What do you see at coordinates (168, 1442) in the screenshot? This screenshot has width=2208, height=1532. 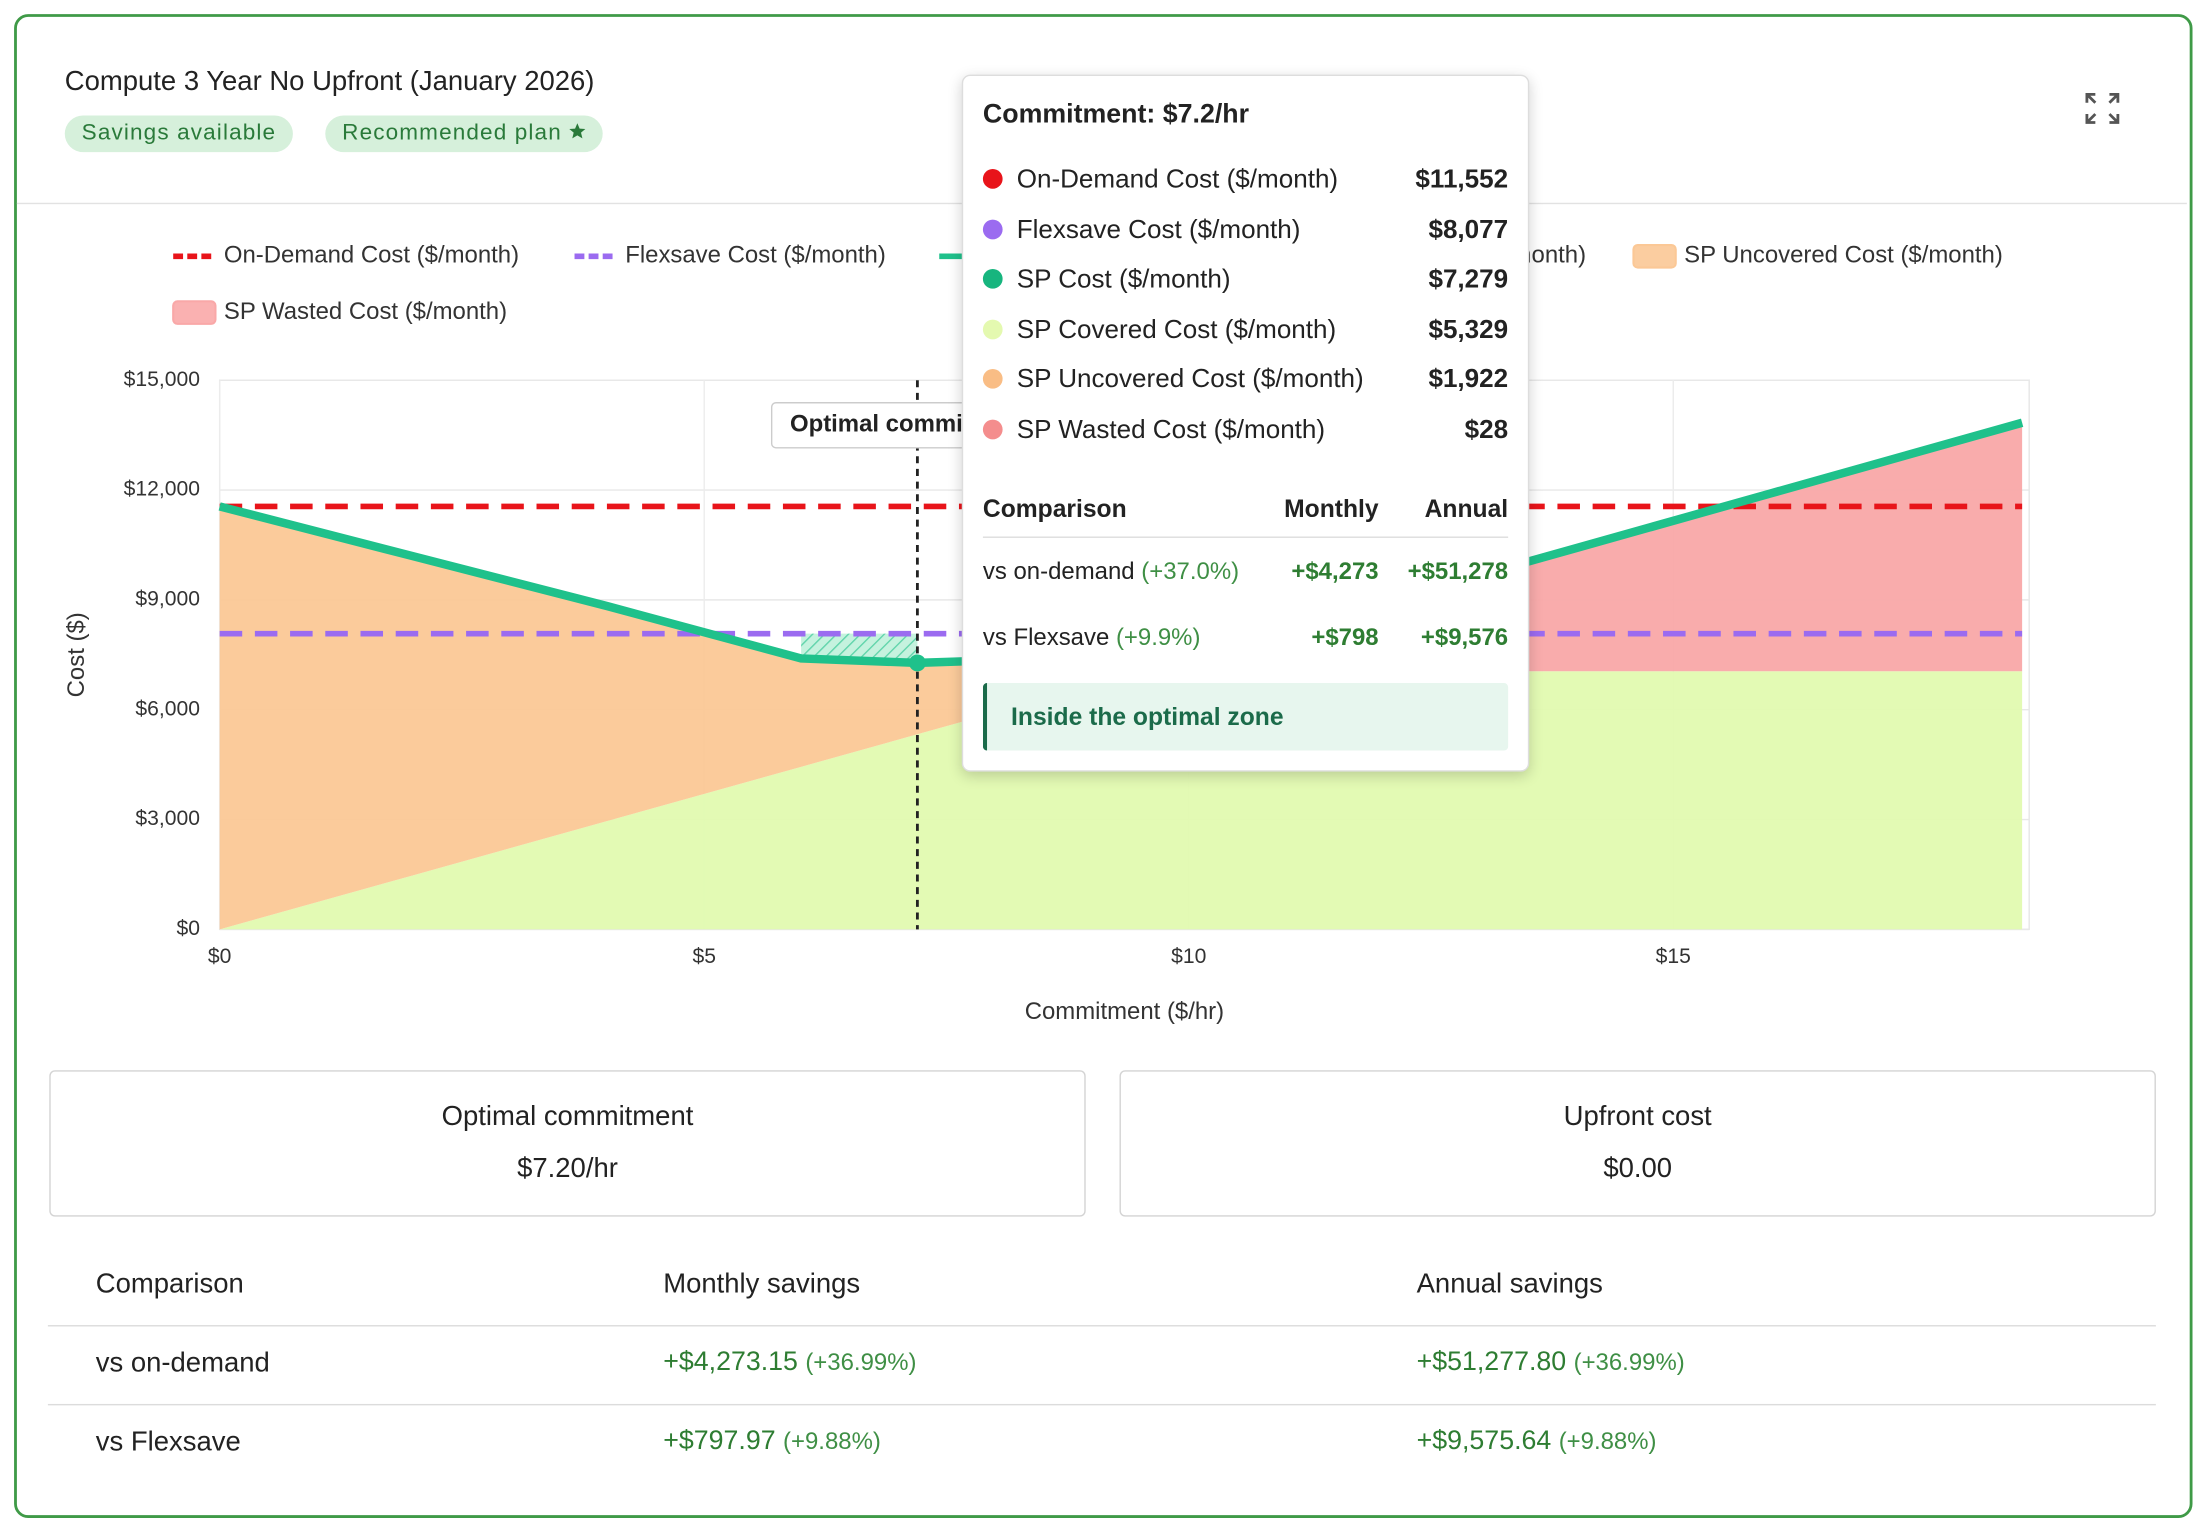 I see `table-label: vs Flexsave` at bounding box center [168, 1442].